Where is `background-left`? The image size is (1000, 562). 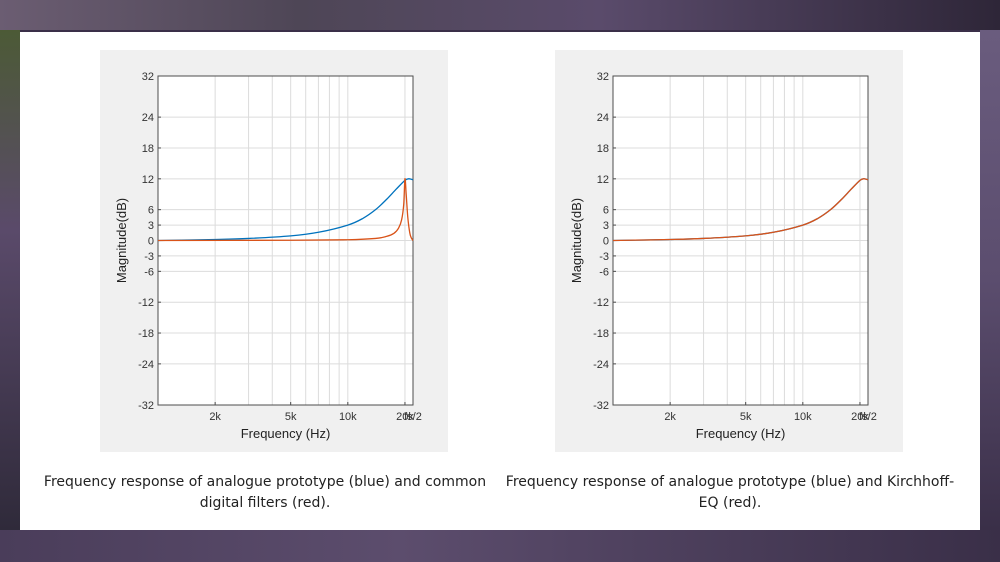 background-left is located at coordinates (10, 280).